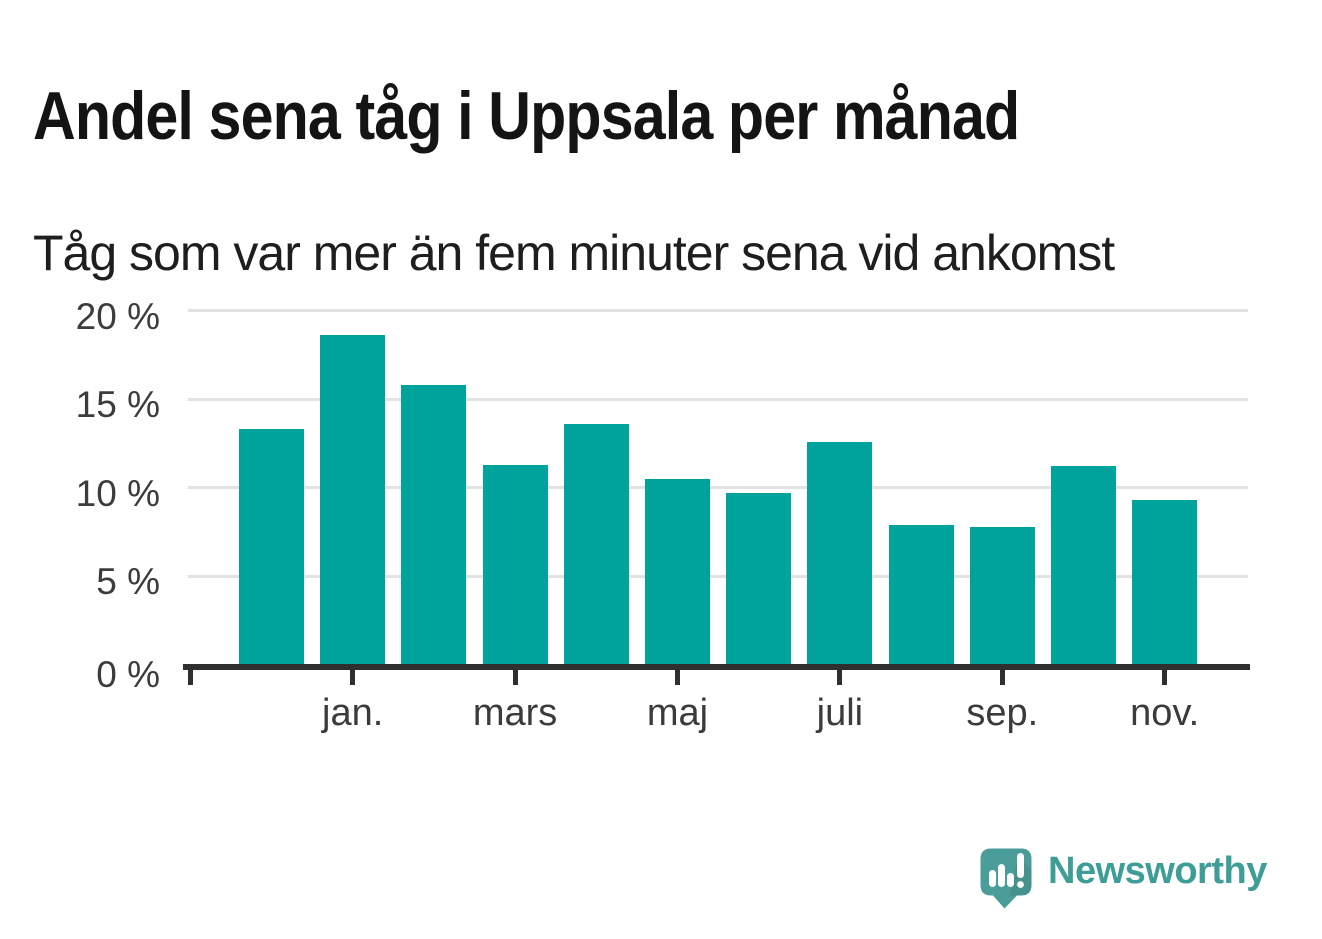  I want to click on logo-exclamation-dot, so click(1020, 884).